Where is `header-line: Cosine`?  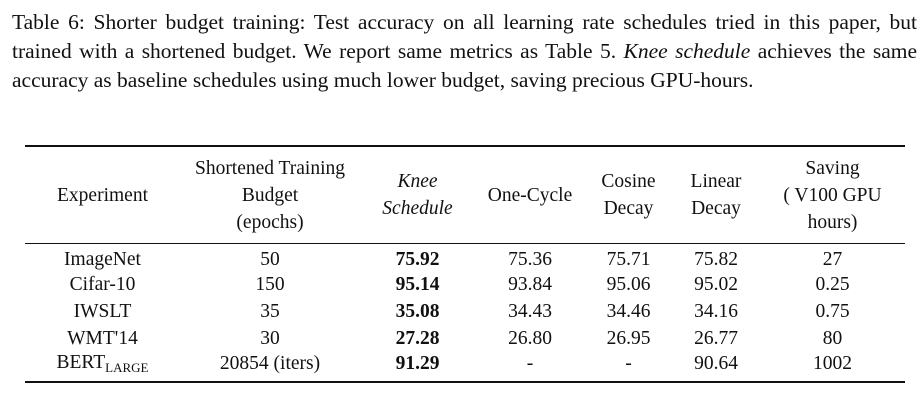 header-line: Cosine is located at coordinates (628, 181).